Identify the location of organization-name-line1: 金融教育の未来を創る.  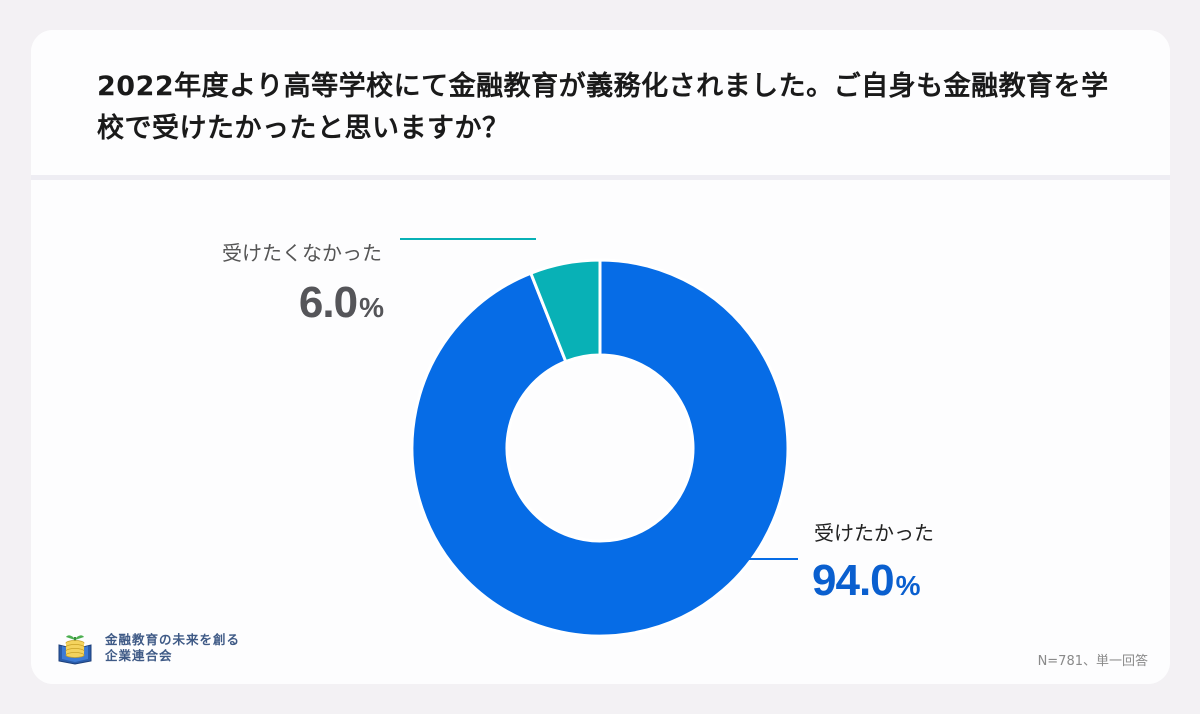
(173, 639).